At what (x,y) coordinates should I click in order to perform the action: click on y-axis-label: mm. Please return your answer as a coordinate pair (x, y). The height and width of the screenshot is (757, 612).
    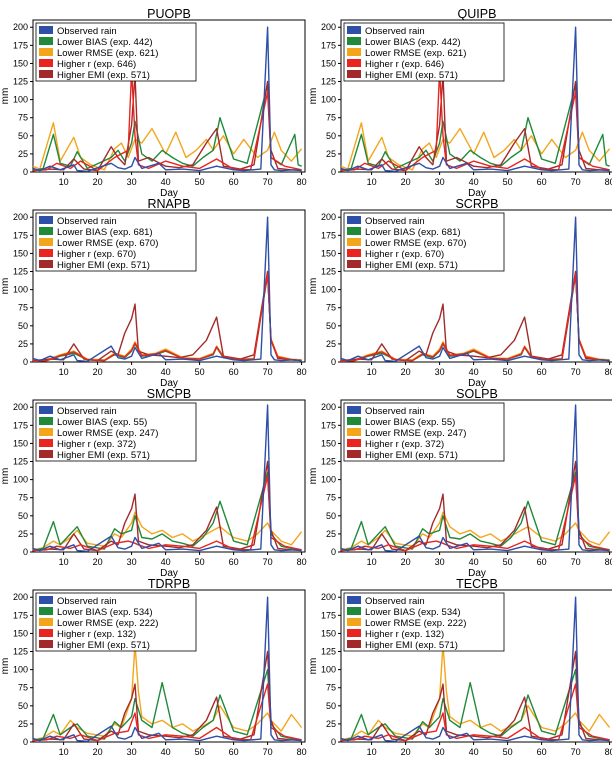
    Looking at the image, I should click on (5, 476).